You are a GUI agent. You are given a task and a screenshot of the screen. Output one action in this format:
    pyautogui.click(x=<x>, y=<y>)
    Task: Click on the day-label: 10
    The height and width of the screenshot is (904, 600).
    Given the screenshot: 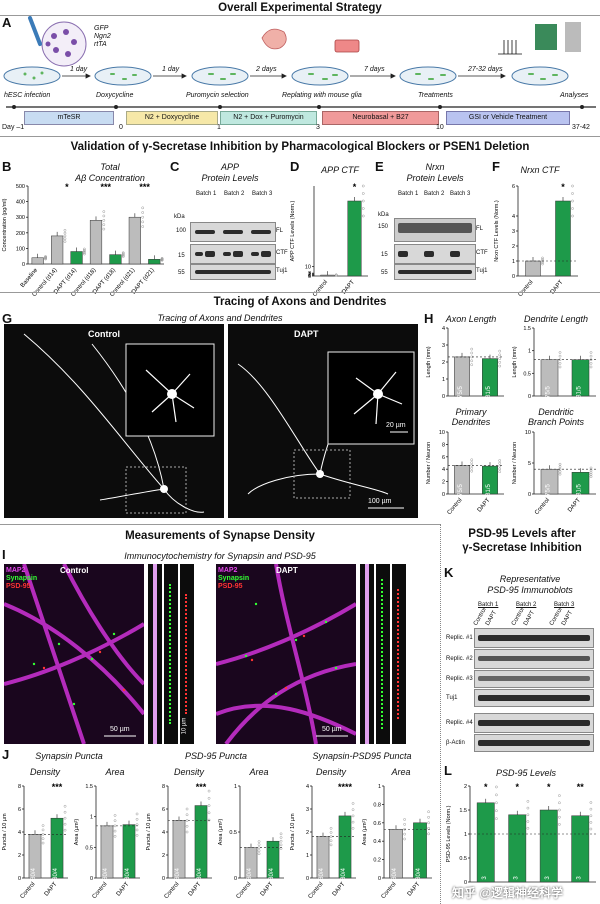 What is the action you would take?
    pyautogui.click(x=440, y=127)
    